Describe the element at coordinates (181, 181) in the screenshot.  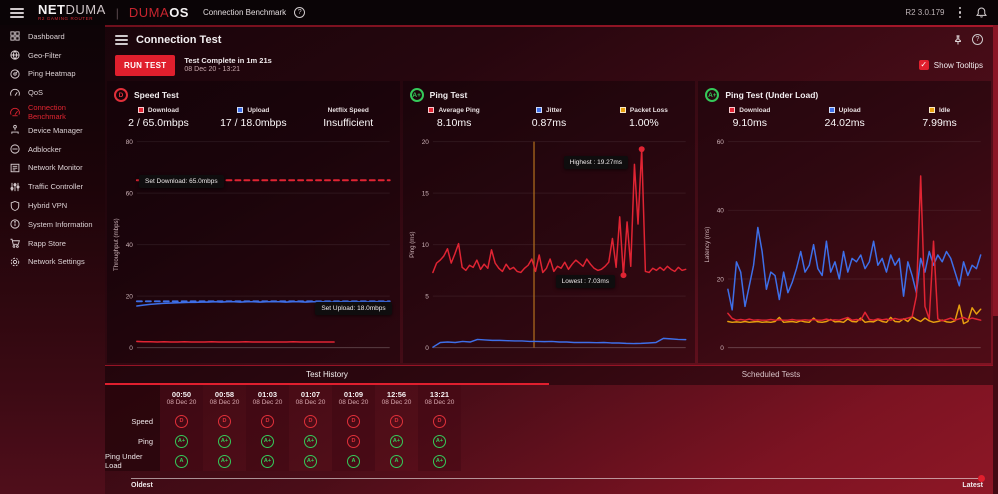
I see `set-download-tooltip: Set Download: 65.0mbps` at that location.